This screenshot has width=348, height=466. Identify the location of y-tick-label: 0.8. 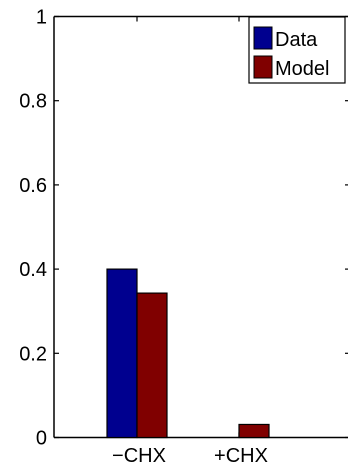
(33, 102).